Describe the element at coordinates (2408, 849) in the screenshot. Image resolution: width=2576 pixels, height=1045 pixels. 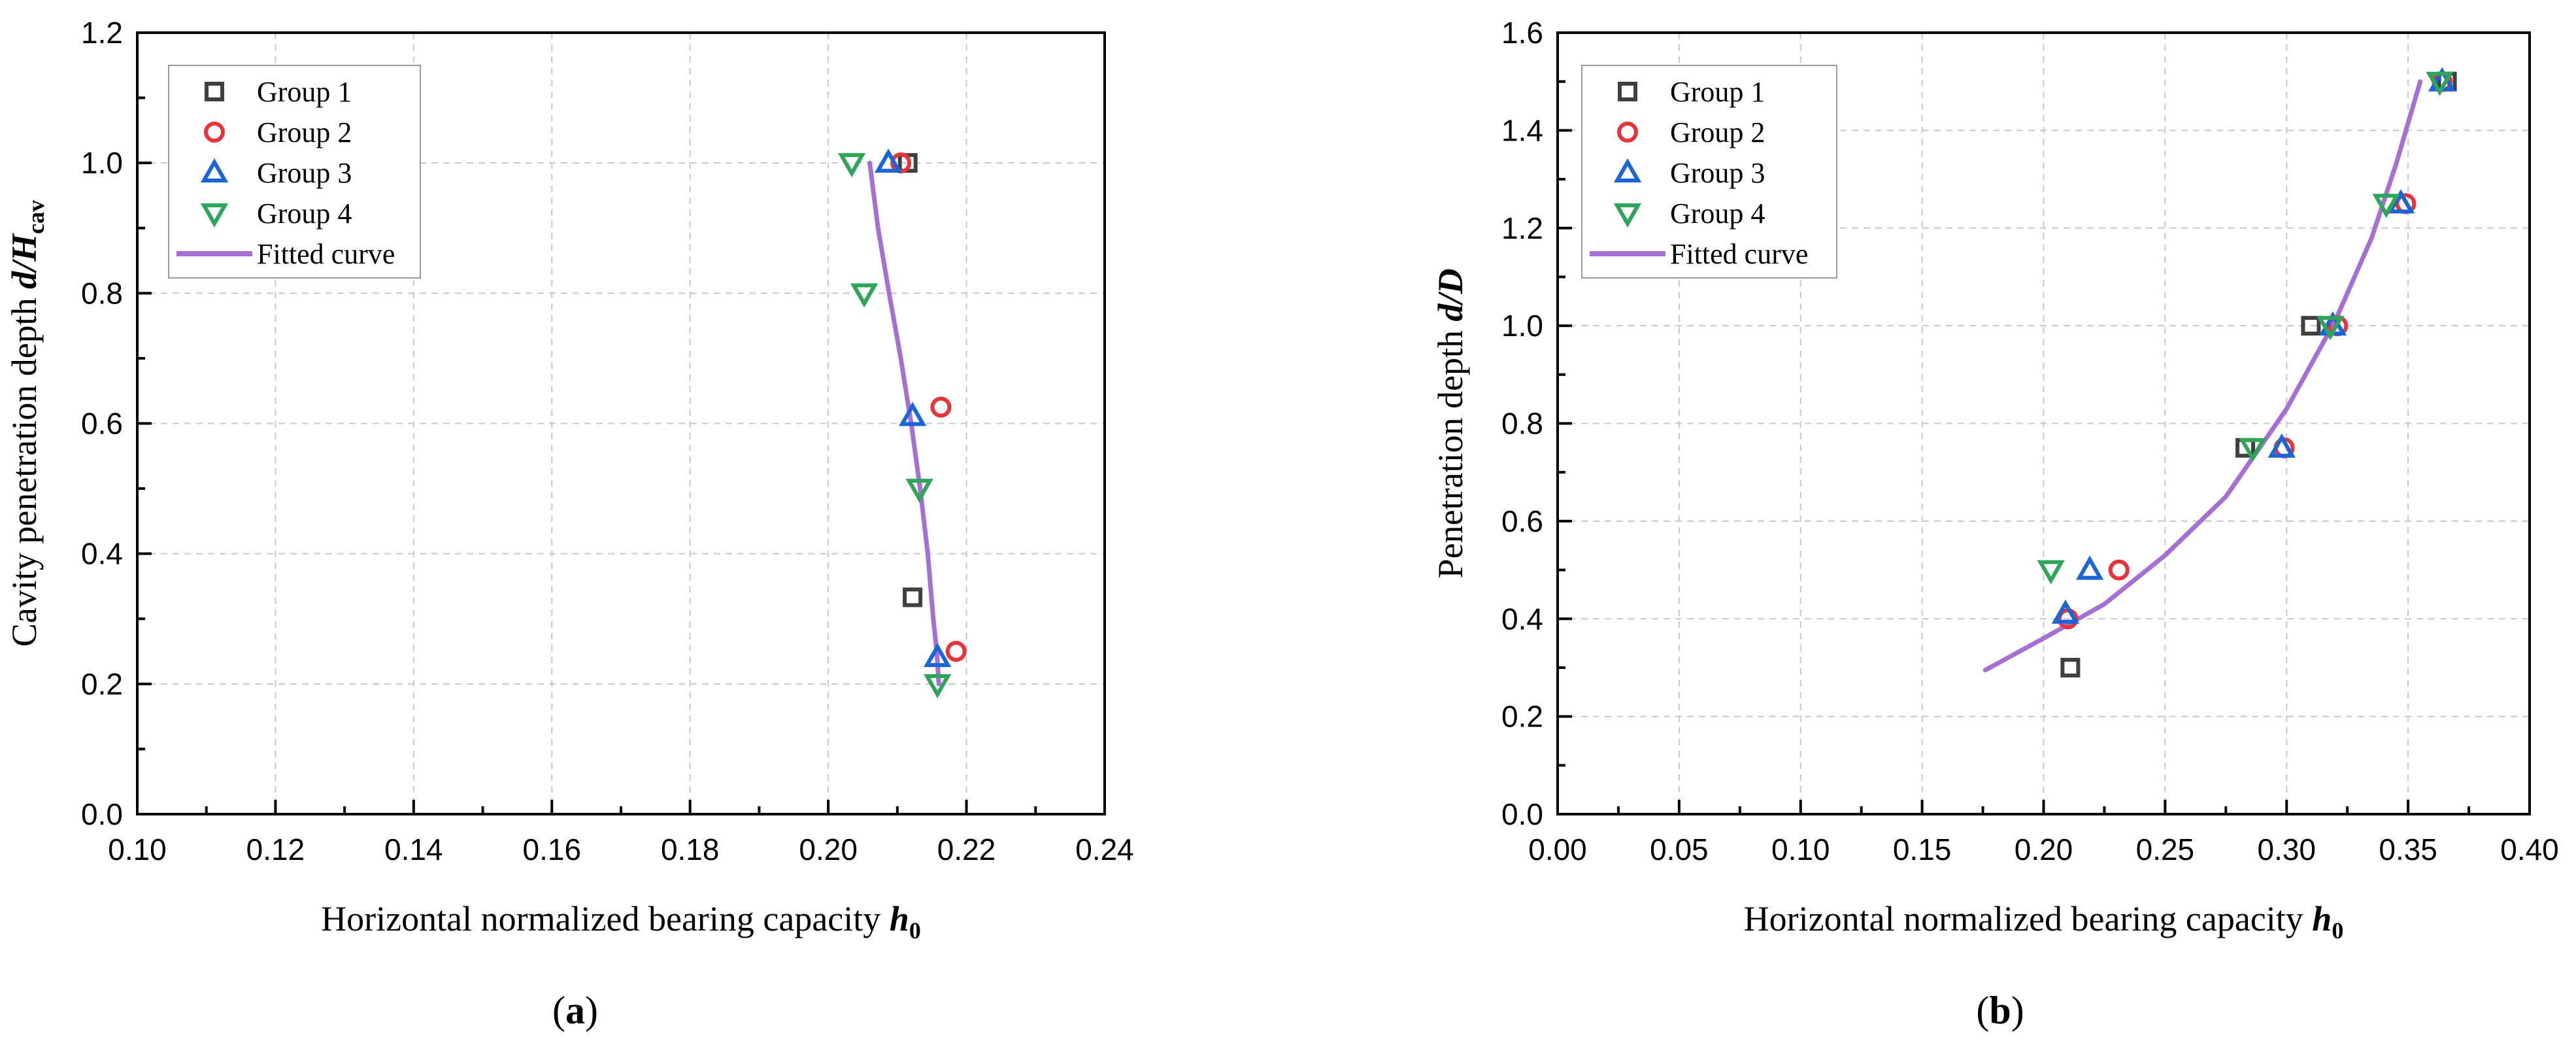
I see `x-tick-label: 0.35` at that location.